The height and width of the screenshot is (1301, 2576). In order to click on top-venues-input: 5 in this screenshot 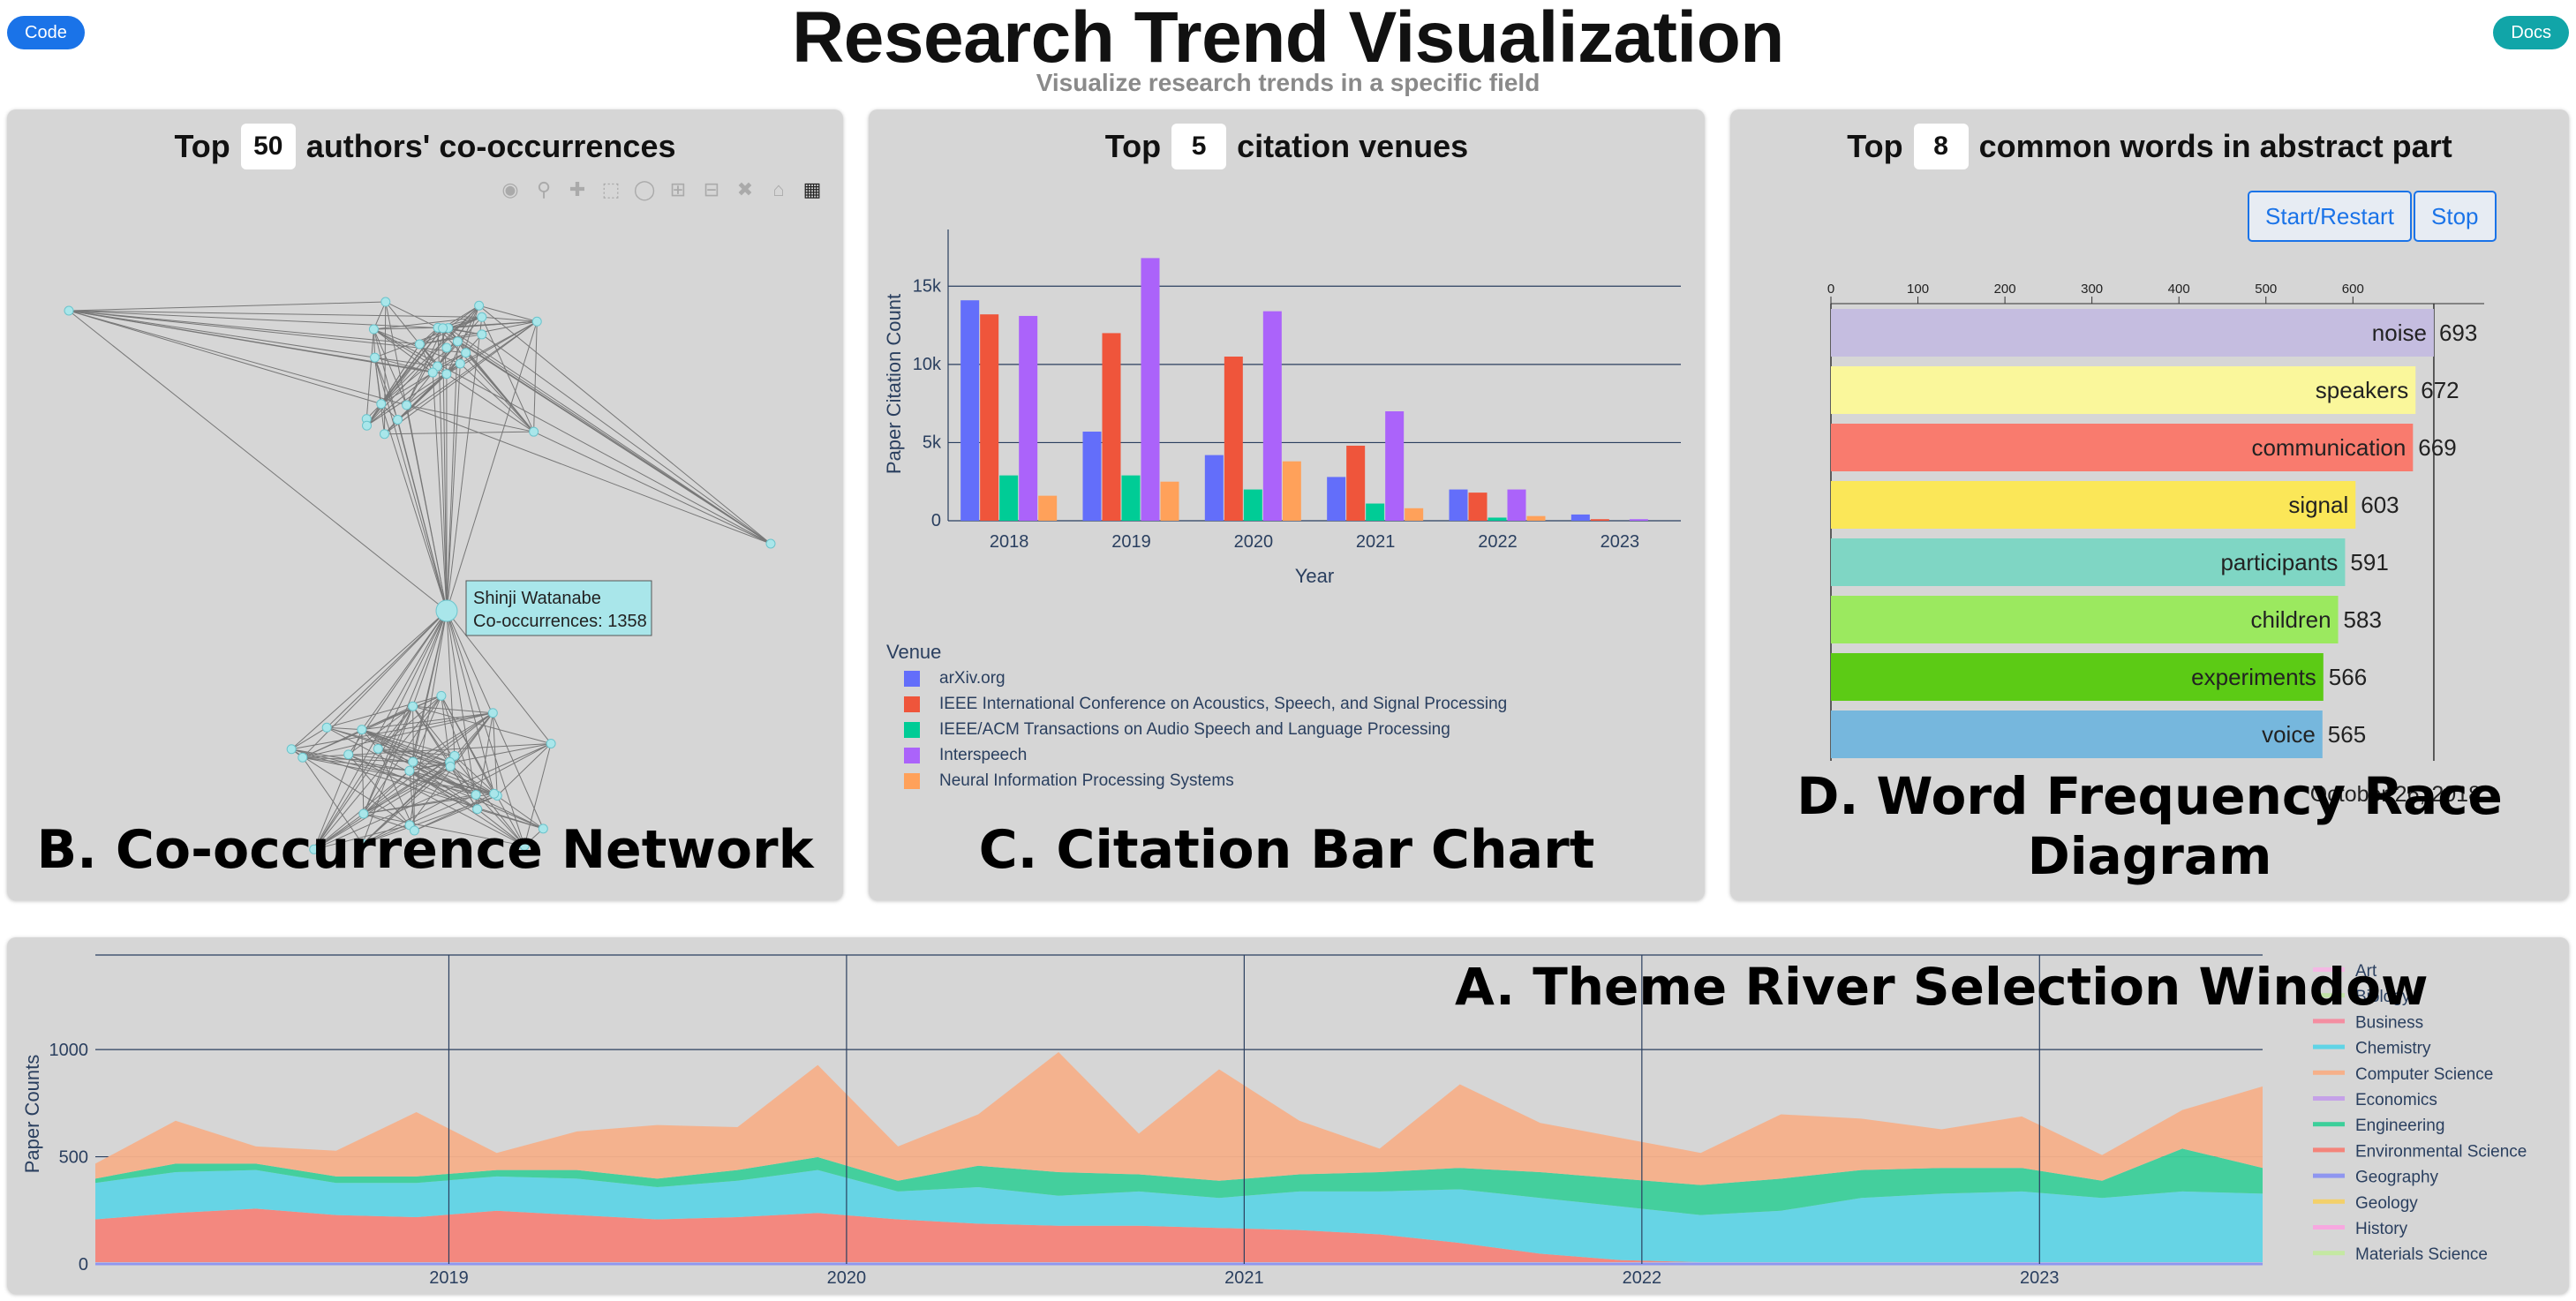, I will do `click(1199, 147)`.